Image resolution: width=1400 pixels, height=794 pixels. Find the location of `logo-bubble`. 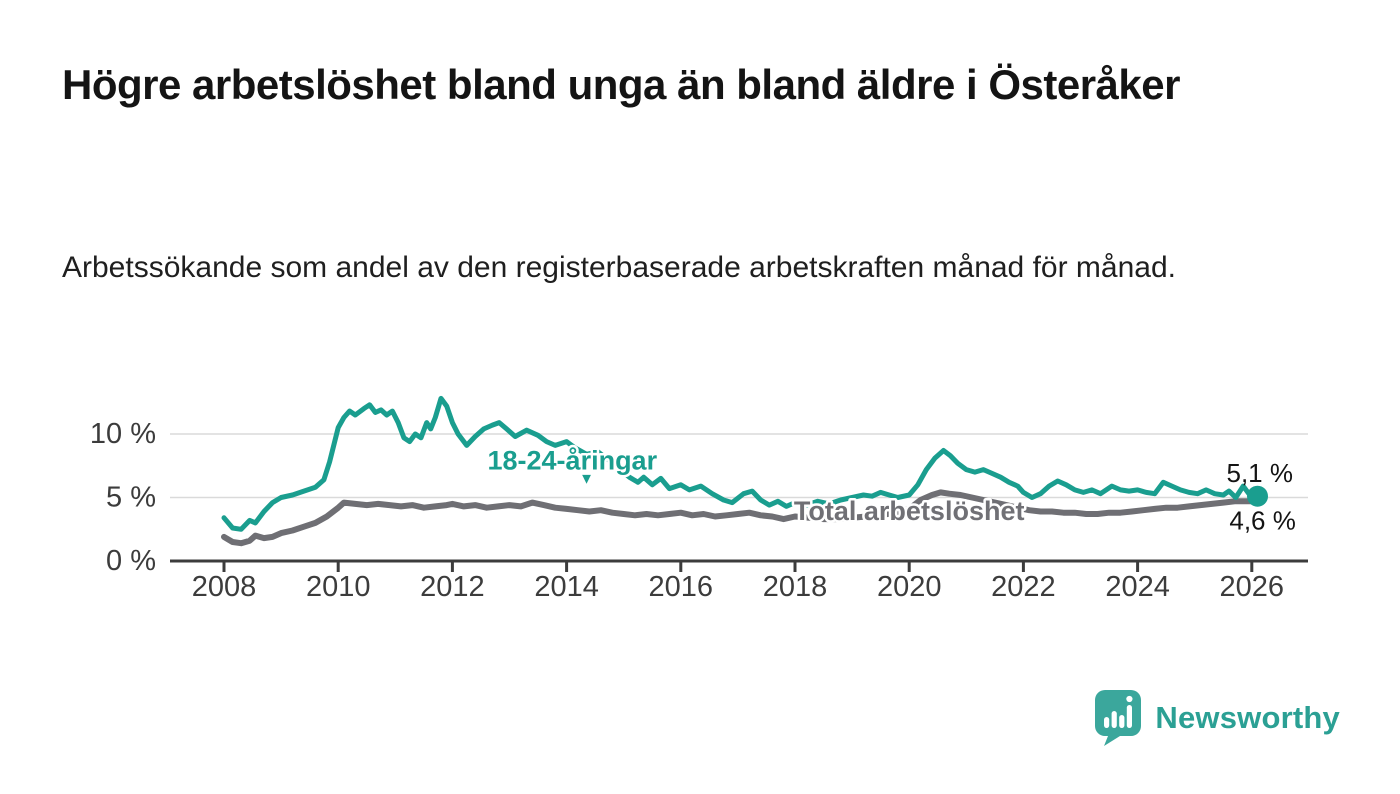

logo-bubble is located at coordinates (1118, 718).